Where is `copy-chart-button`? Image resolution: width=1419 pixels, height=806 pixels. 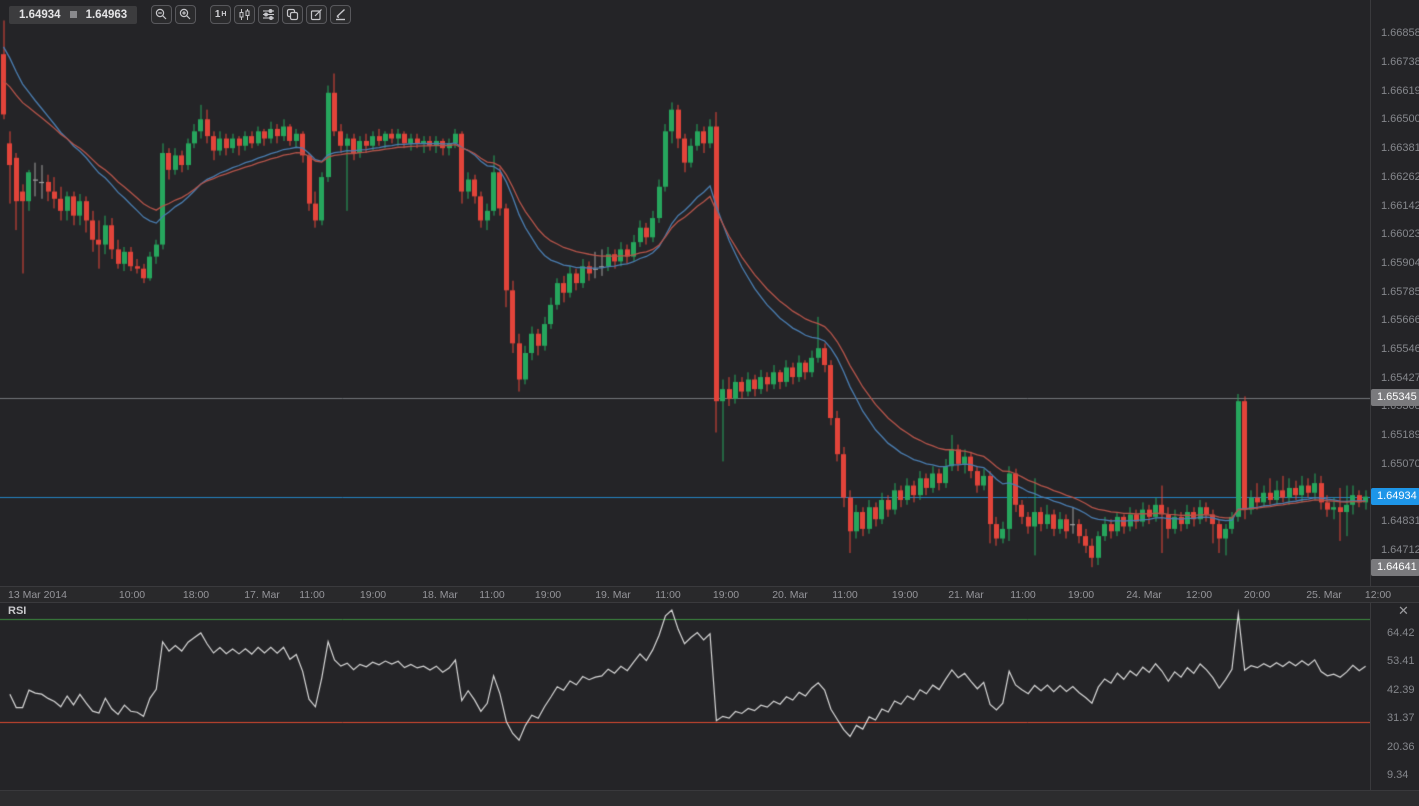
copy-chart-button is located at coordinates (293, 14).